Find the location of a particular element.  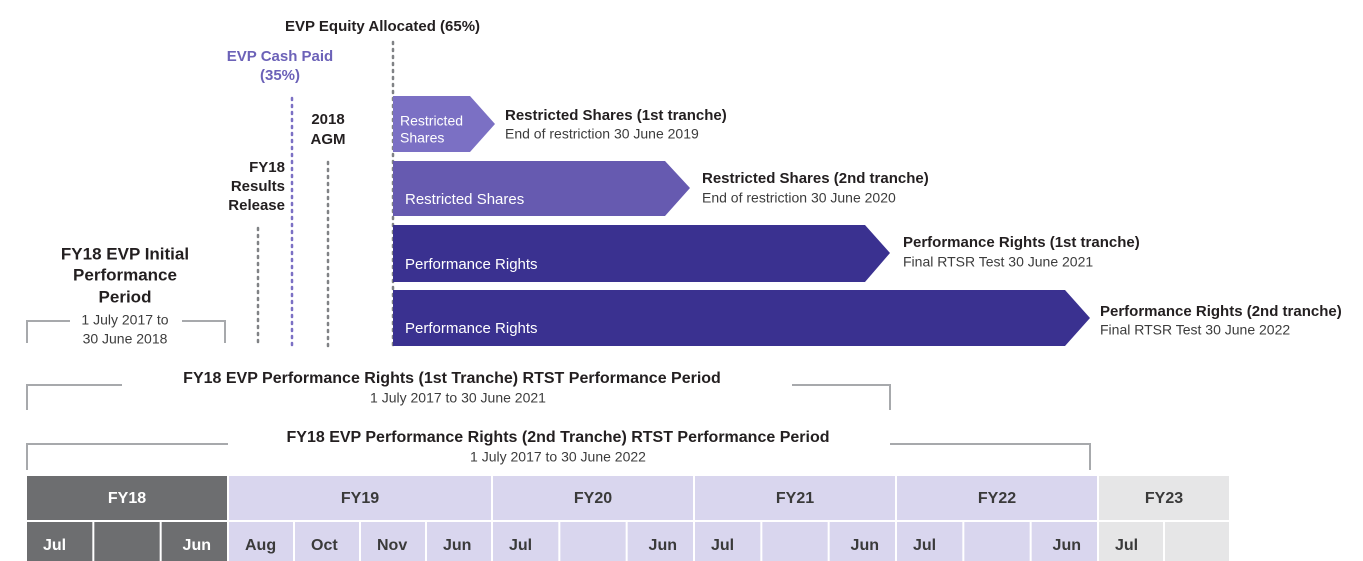

initial-title: Period is located at coordinates (125, 296).